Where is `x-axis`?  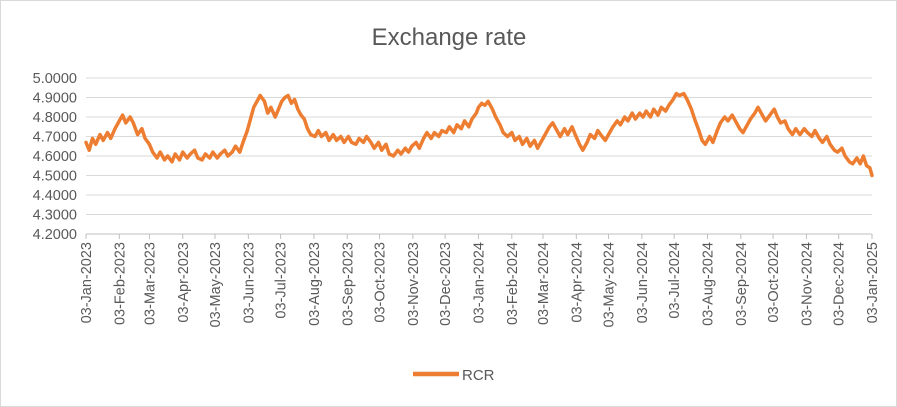
x-axis is located at coordinates (479, 236).